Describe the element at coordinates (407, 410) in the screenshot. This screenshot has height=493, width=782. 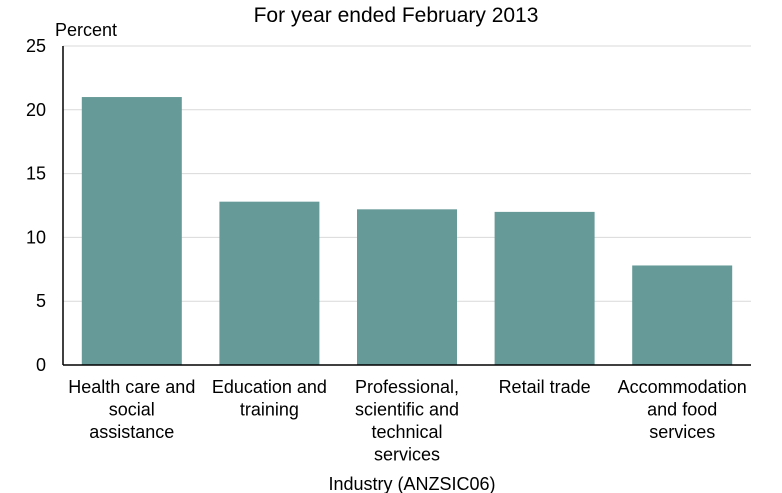
I see `x-tick-label-line: scientific and` at that location.